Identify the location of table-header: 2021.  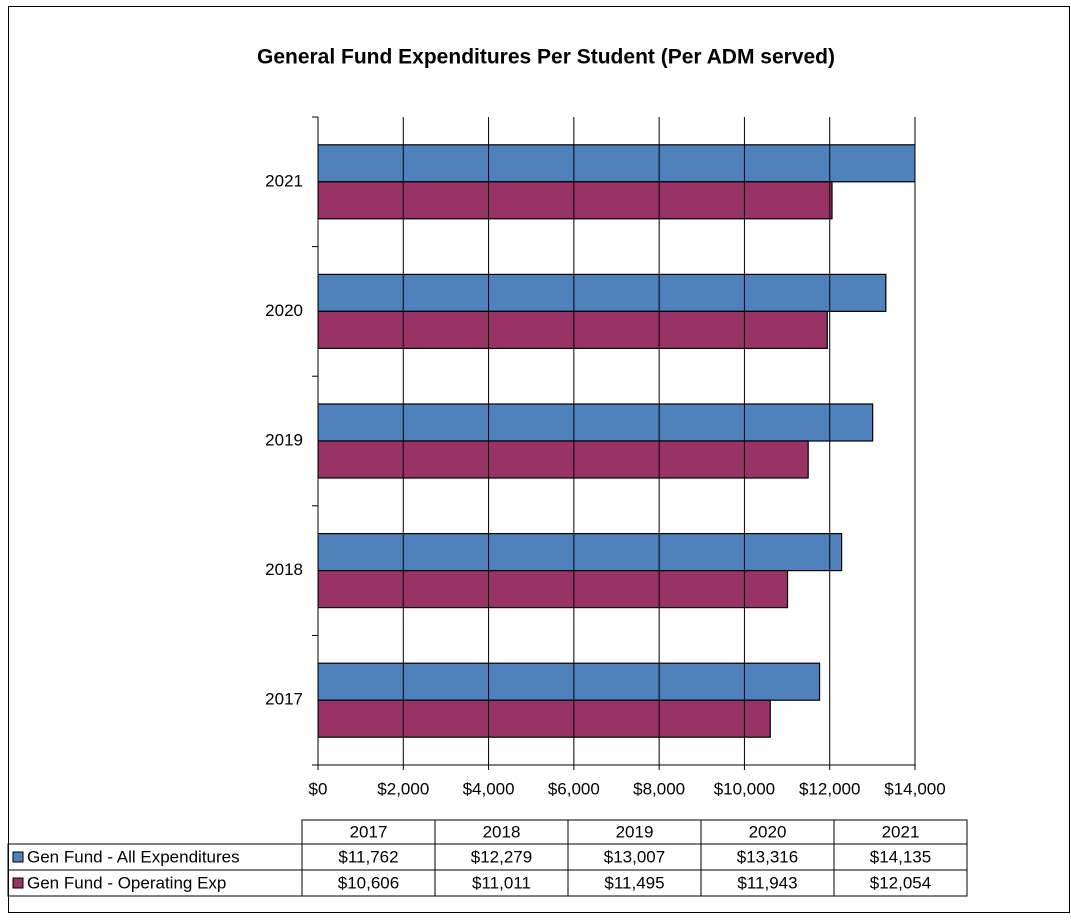
(901, 831).